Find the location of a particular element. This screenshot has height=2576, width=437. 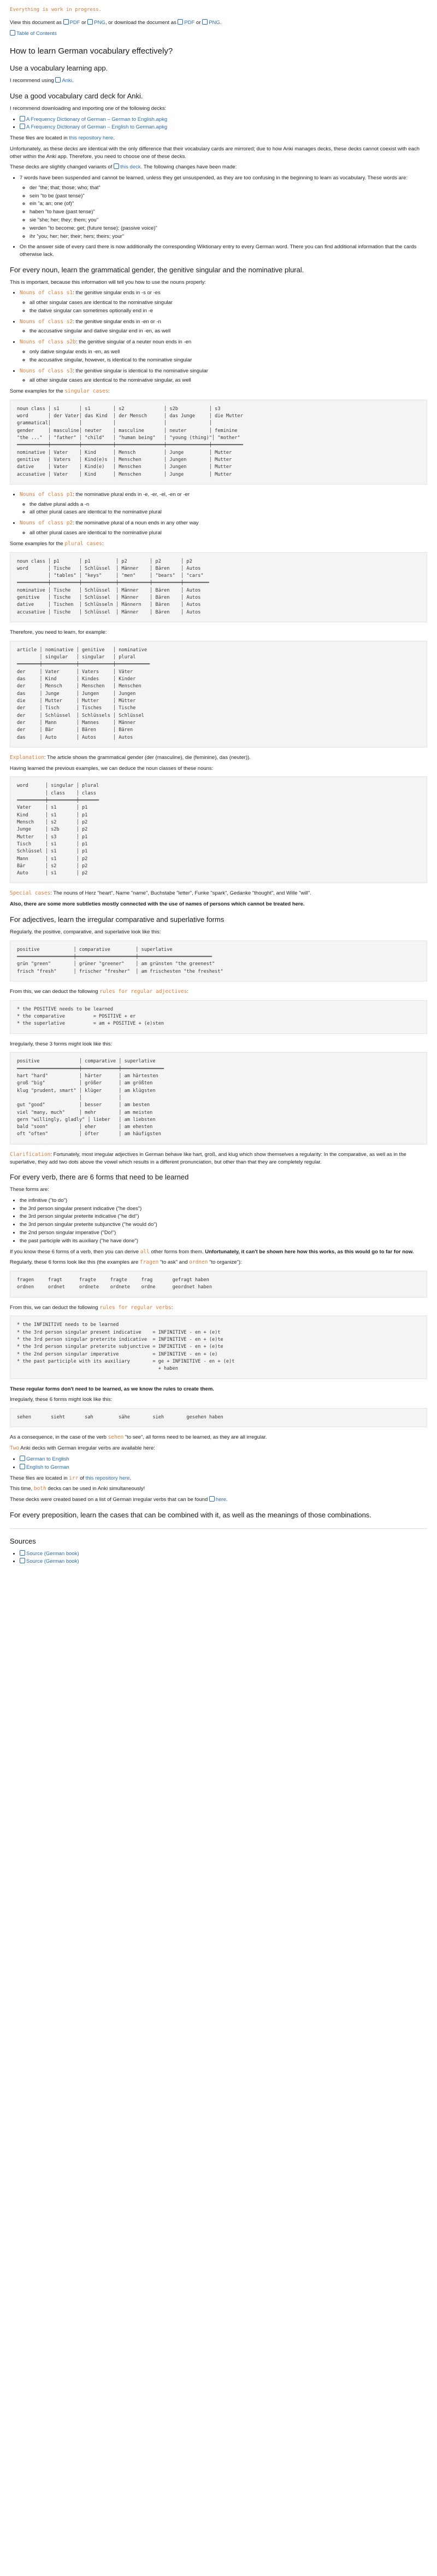

view-png-link: PNG is located at coordinates (100, 23).